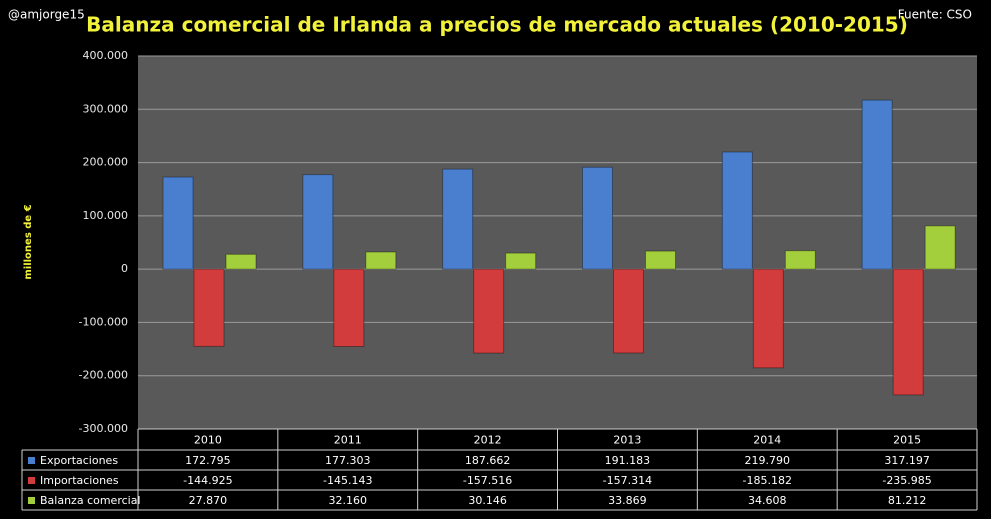 The height and width of the screenshot is (519, 991). Describe the element at coordinates (487, 500) in the screenshot. I see `table-value: 30.146` at that location.